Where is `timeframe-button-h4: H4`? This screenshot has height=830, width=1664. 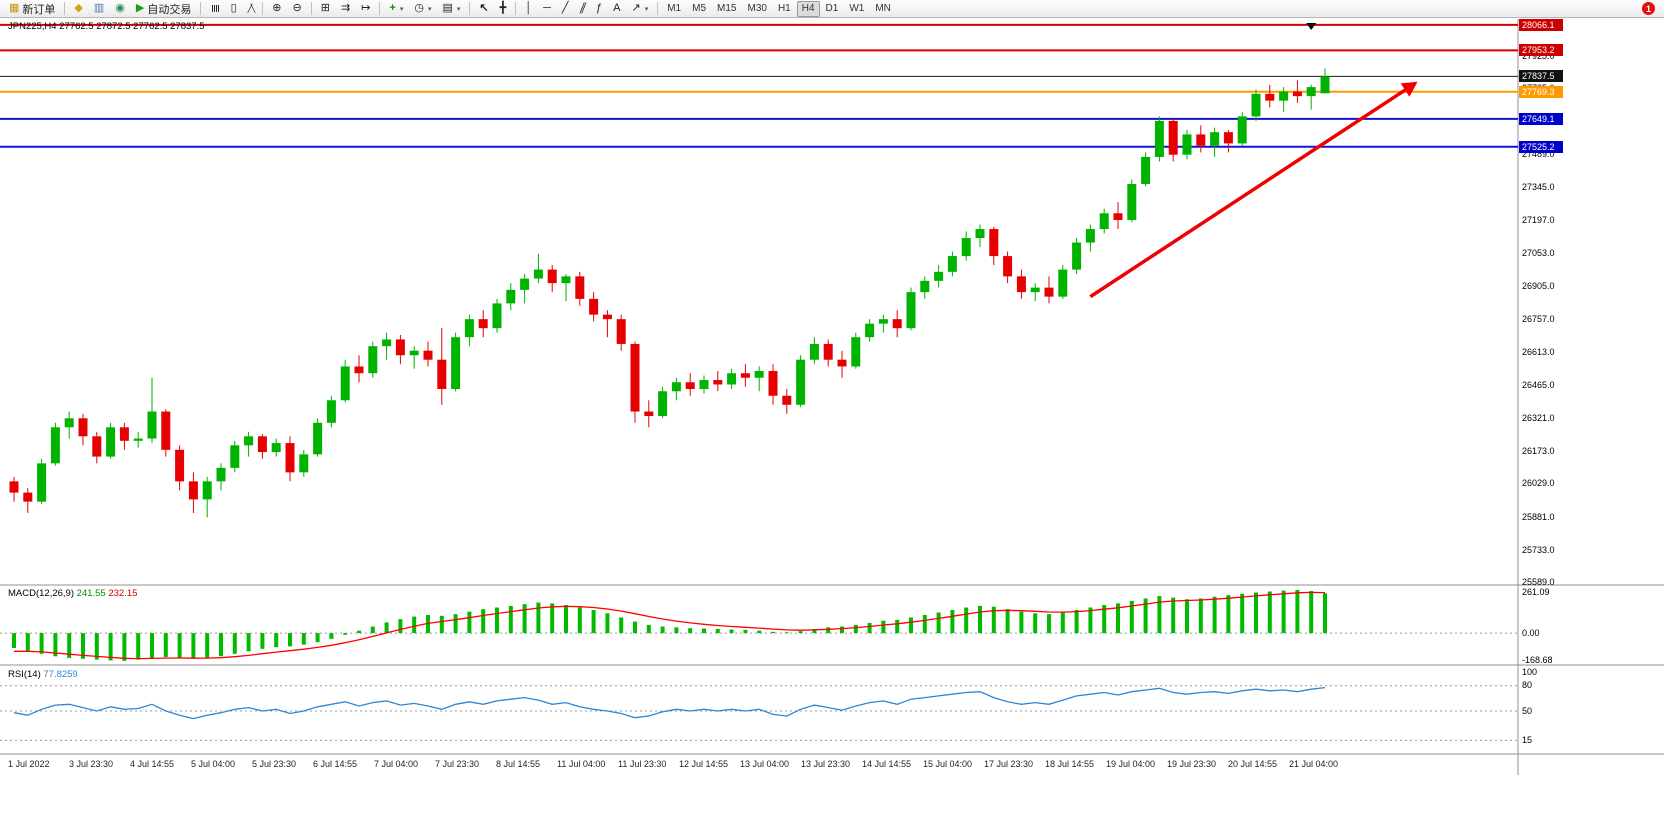
timeframe-button-h4: H4 is located at coordinates (808, 8).